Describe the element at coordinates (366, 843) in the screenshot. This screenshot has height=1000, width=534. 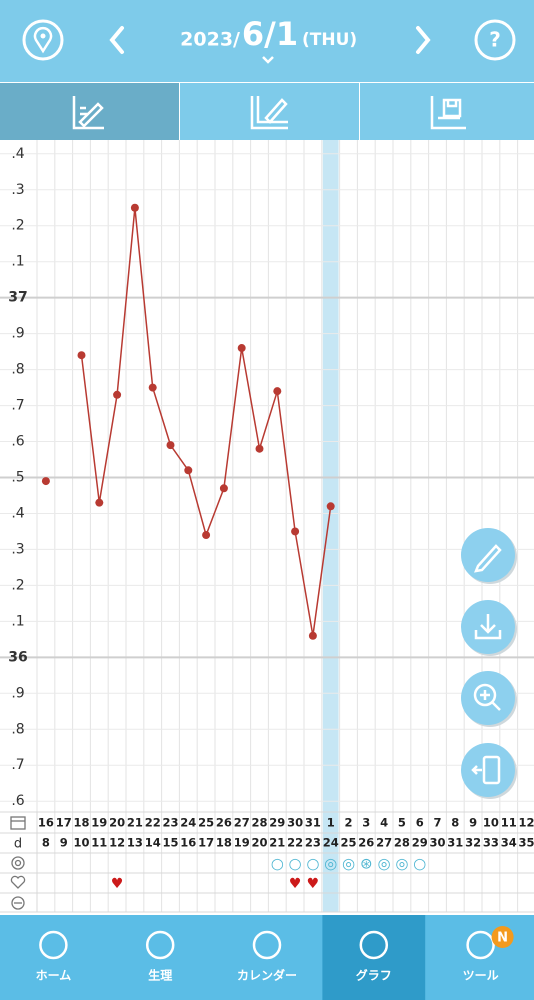
I see `cycle-day: 26` at that location.